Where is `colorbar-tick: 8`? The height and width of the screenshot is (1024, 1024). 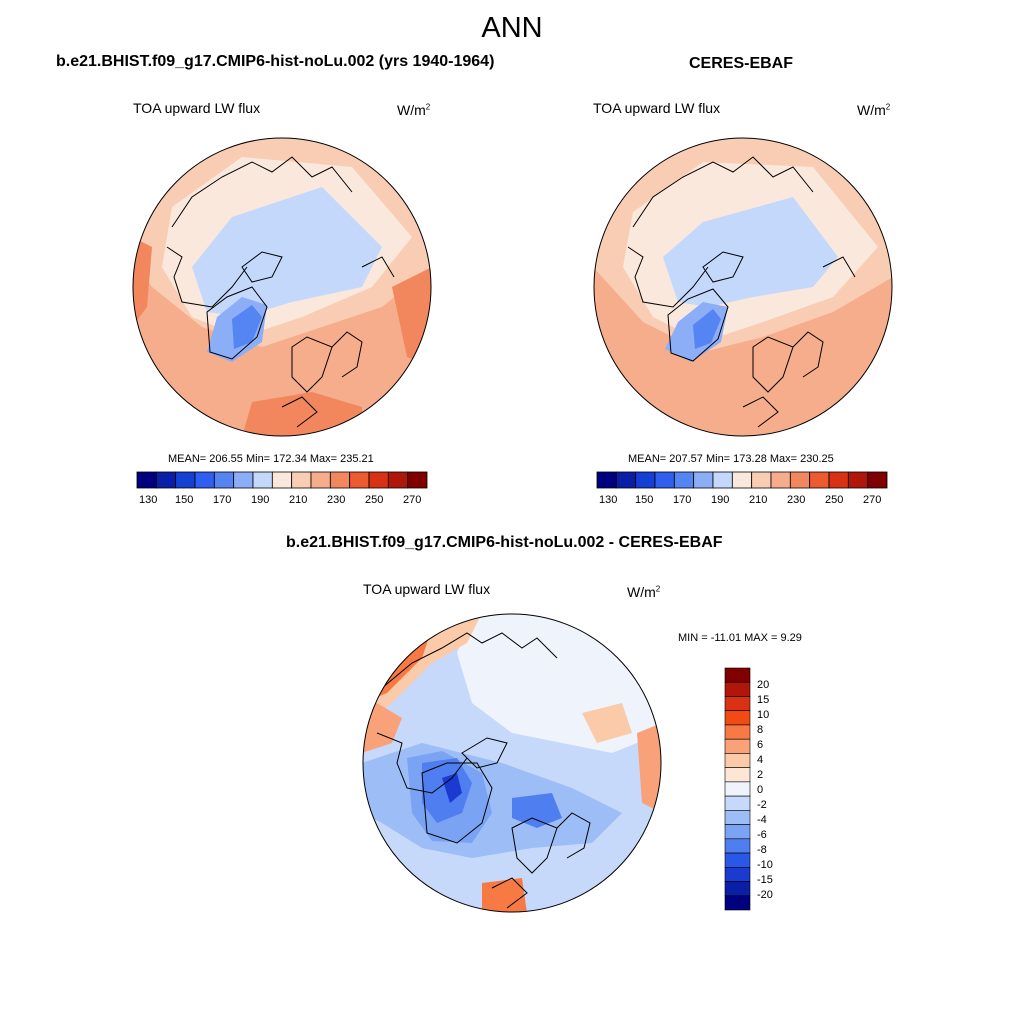 colorbar-tick: 8 is located at coordinates (760, 730).